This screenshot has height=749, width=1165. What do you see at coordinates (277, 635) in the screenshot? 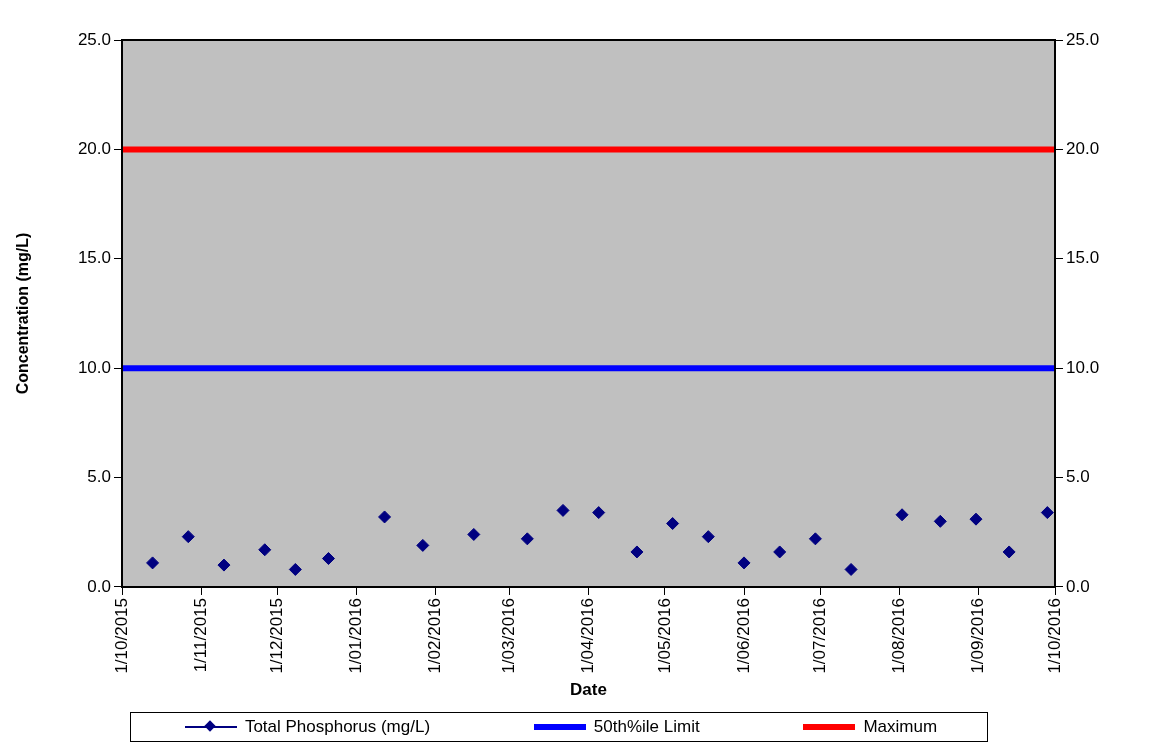
I see `x-tick-label: 1/12/2015` at bounding box center [277, 635].